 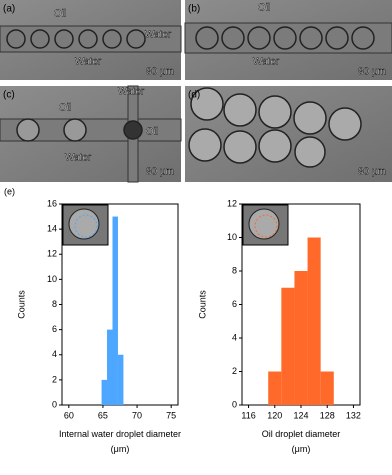 I want to click on figure-label: (e), so click(x=9, y=191).